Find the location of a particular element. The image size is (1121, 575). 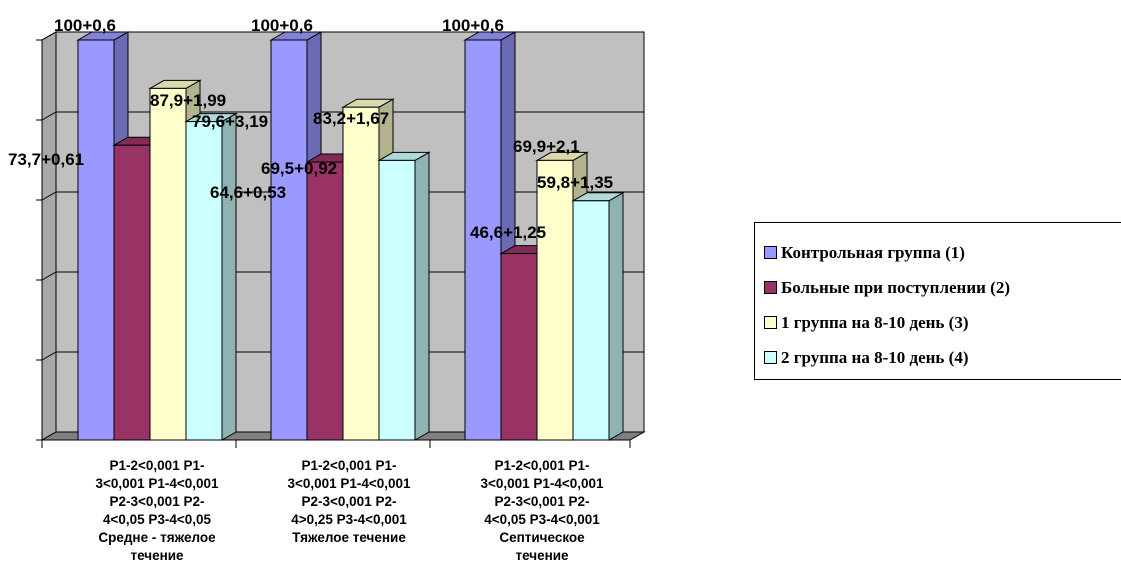

category-label: 4>0,25 Р3-4<0,001 is located at coordinates (349, 519).